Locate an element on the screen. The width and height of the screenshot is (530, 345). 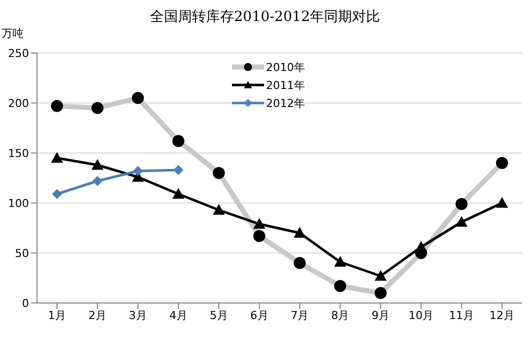
legend-label: 2012年 is located at coordinates (285, 103).